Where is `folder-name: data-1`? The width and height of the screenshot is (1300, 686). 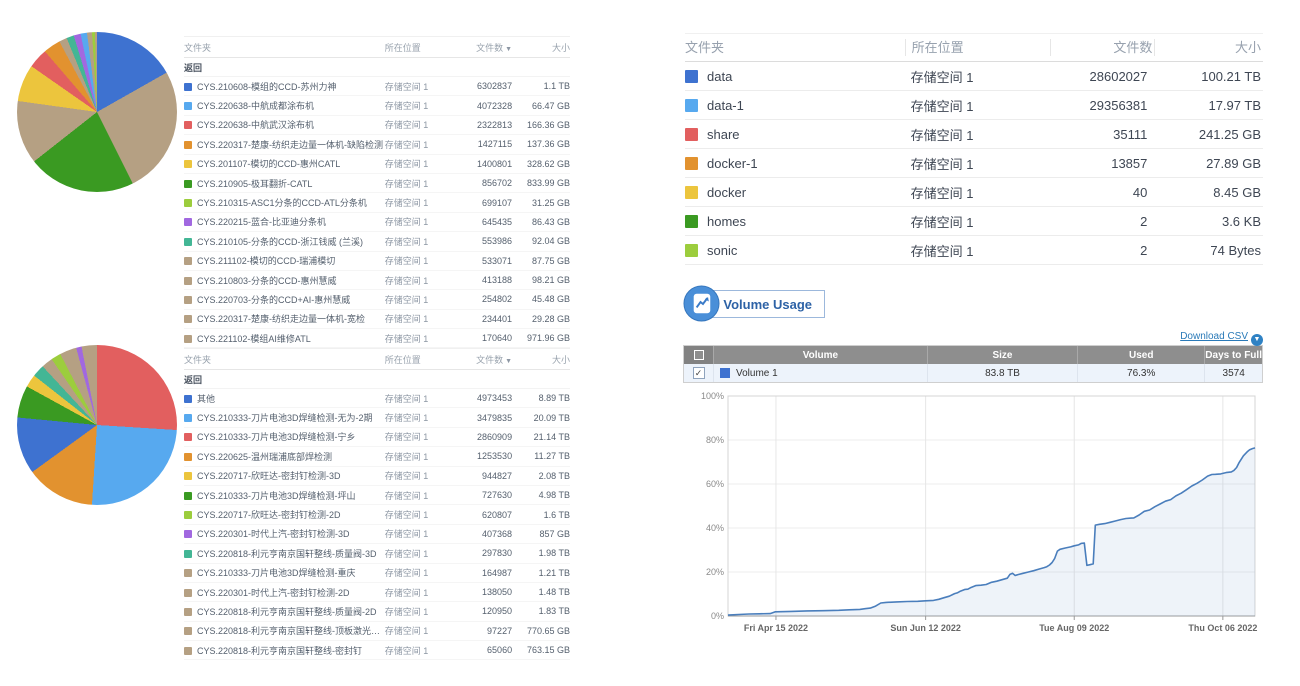 folder-name: data-1 is located at coordinates (725, 105).